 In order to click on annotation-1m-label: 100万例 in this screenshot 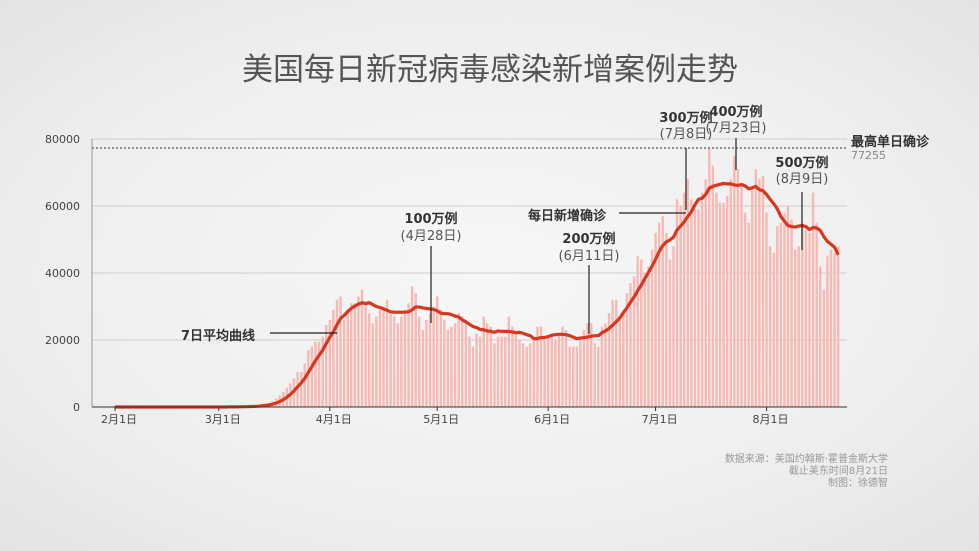, I will do `click(430, 219)`.